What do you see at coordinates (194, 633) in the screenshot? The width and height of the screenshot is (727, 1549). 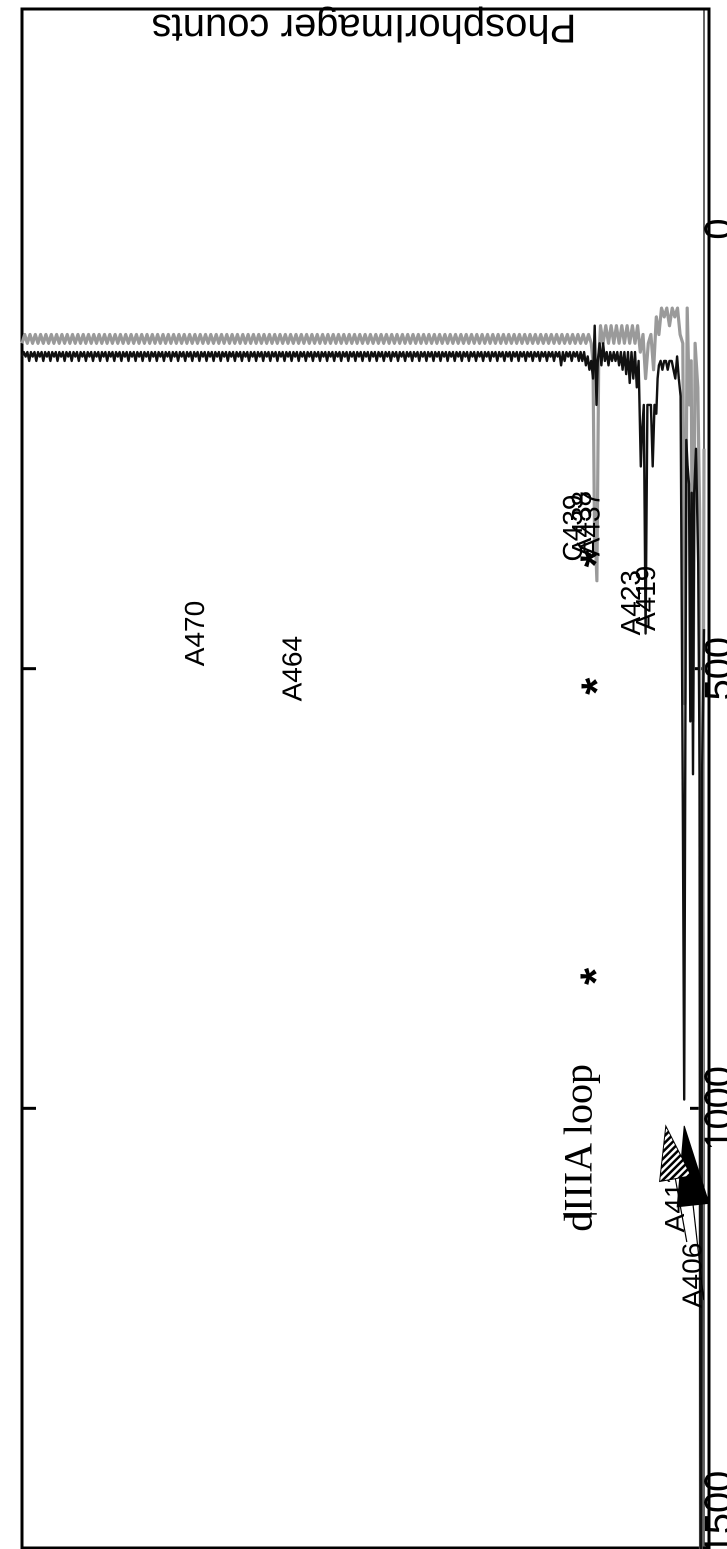 I see `peak-label: A470` at bounding box center [194, 633].